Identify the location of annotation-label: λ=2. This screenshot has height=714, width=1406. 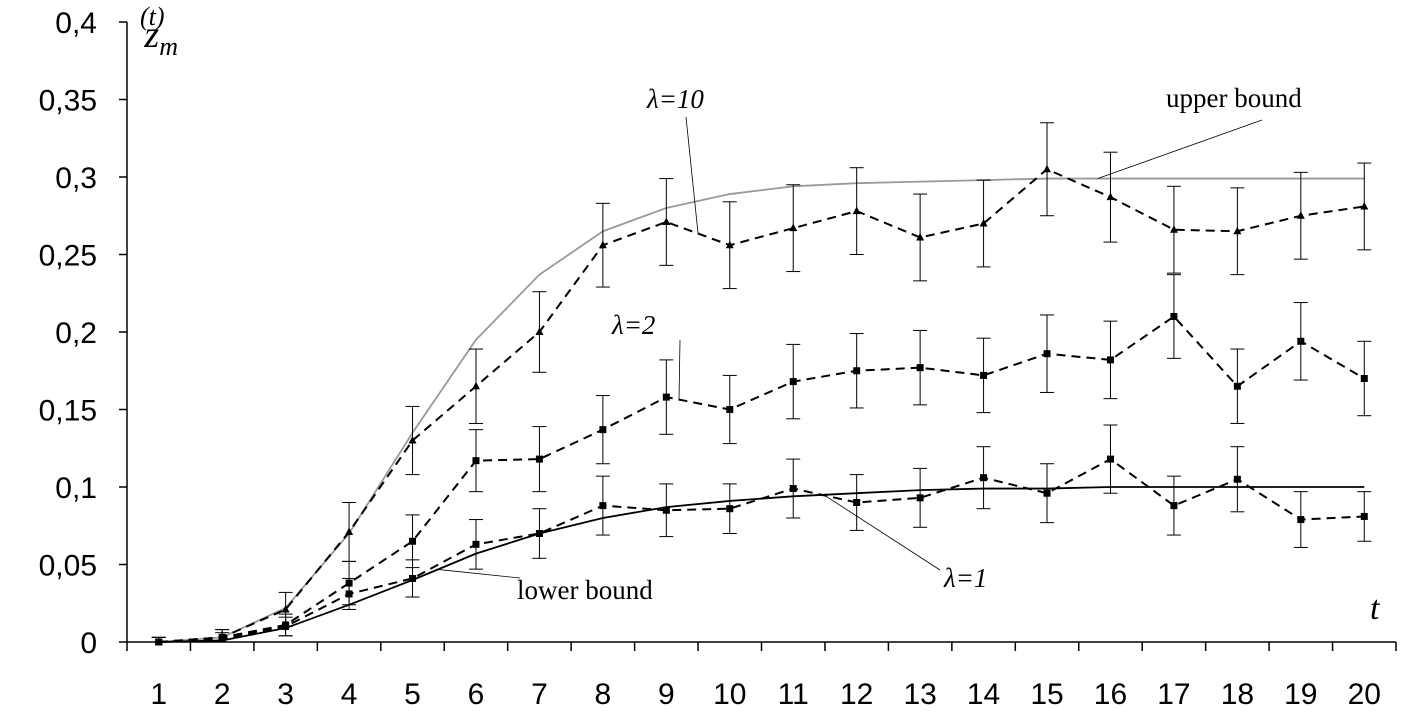
(633, 325).